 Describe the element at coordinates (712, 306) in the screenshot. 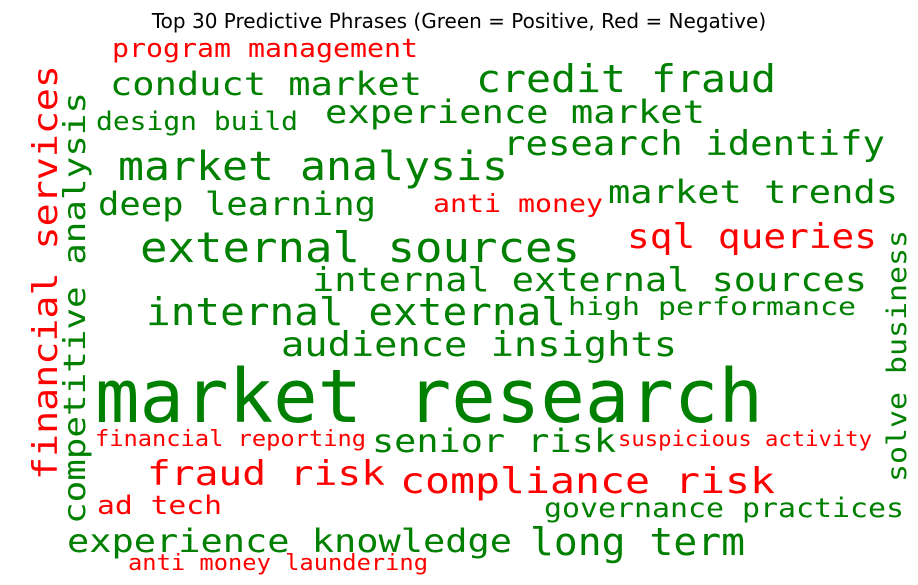

I see `word-high-performance: high performance` at that location.